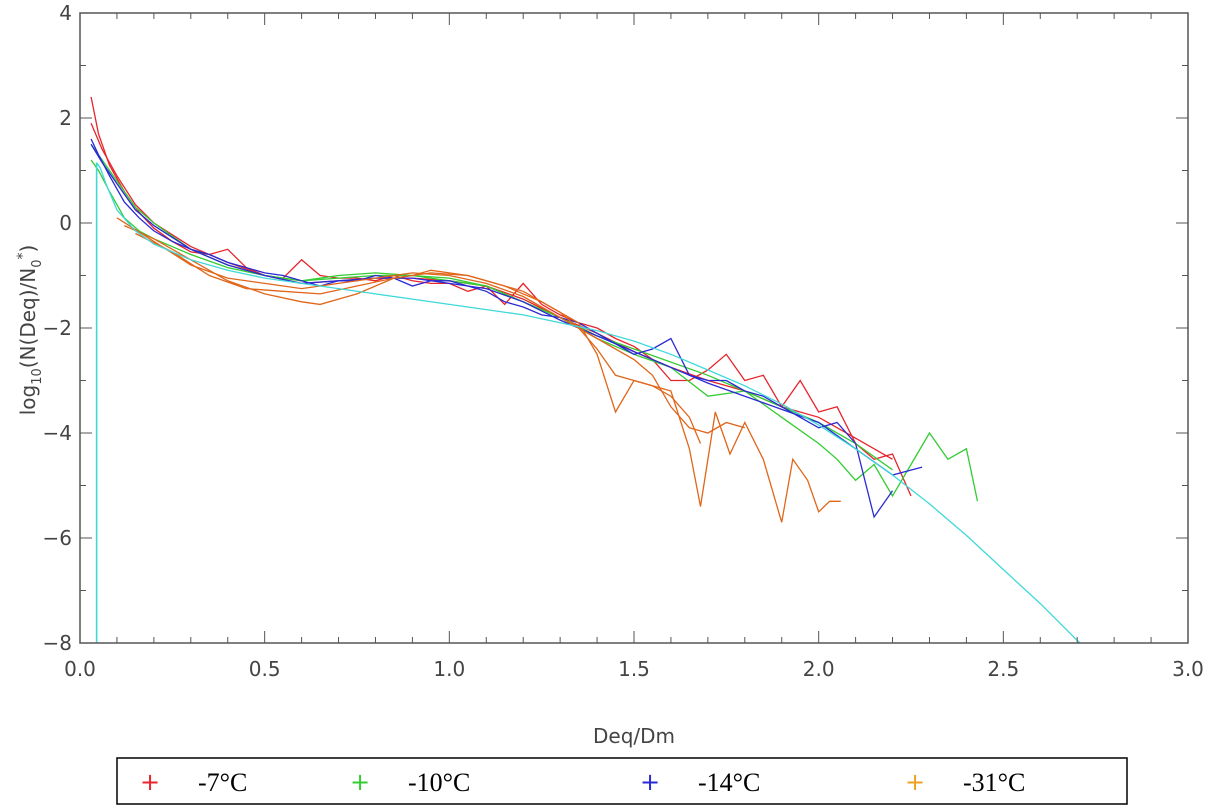  I want to click on legend-item: + -31°C, so click(965, 782).